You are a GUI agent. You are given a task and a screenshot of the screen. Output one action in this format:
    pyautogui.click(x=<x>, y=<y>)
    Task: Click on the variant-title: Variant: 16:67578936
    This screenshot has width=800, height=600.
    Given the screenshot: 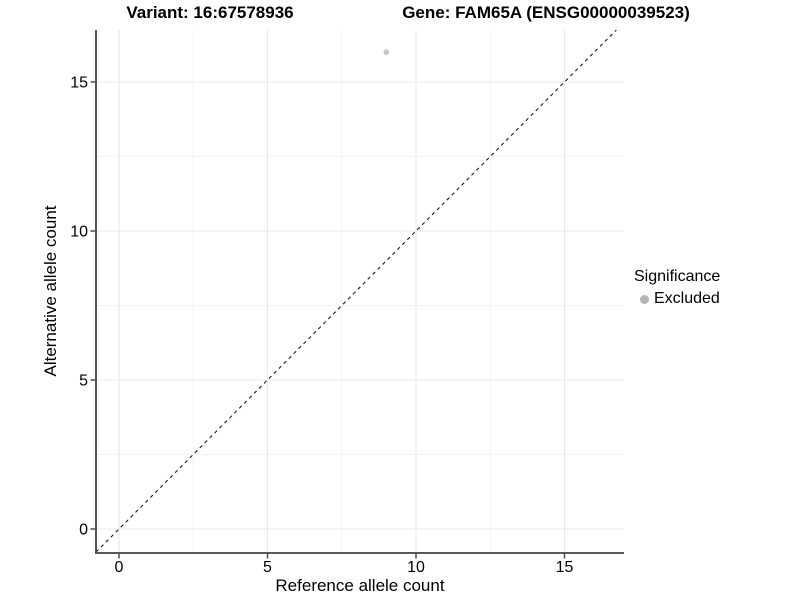 What is the action you would take?
    pyautogui.click(x=210, y=12)
    